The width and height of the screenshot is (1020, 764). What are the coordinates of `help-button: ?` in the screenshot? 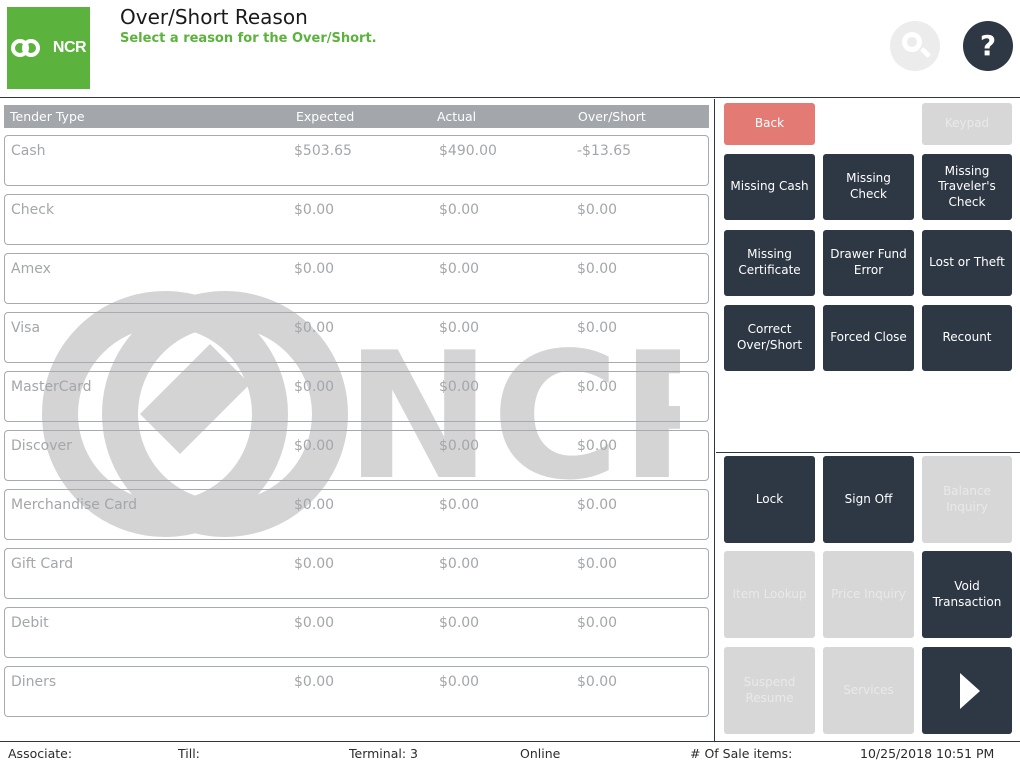 It's located at (988, 46).